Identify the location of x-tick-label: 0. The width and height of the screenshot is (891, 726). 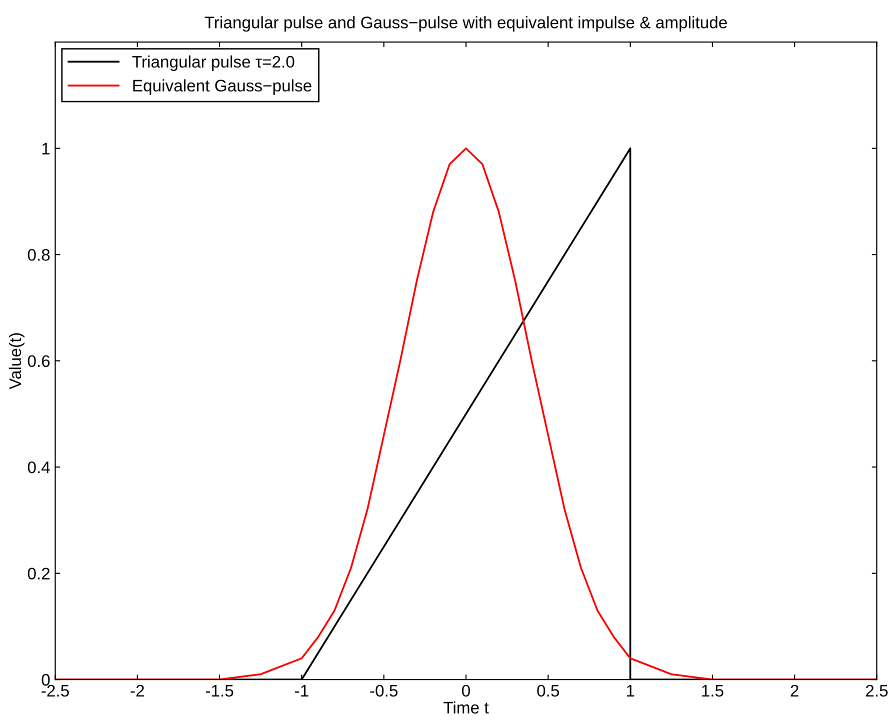
(466, 690).